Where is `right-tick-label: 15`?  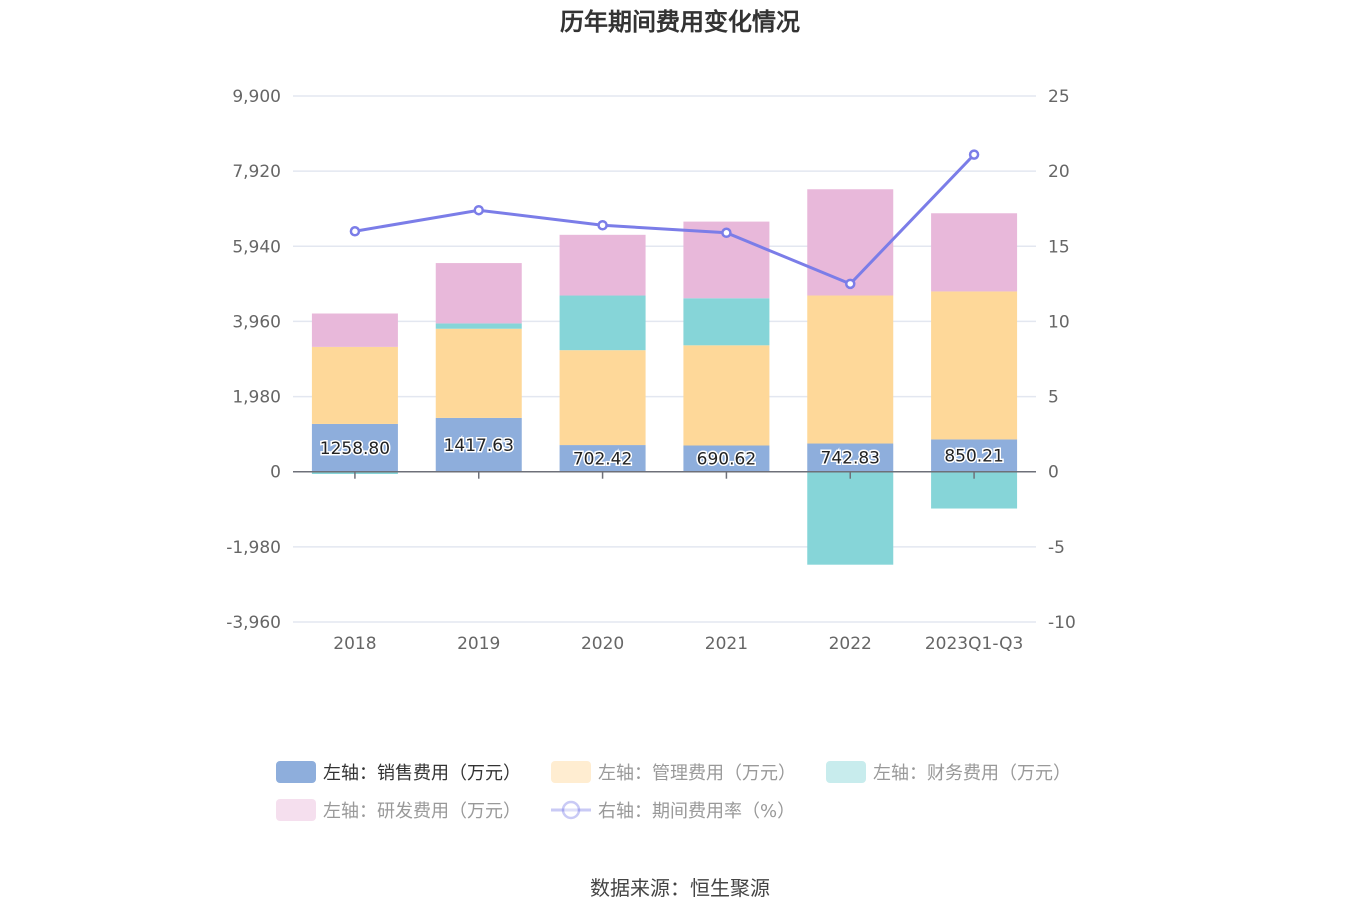
right-tick-label: 15 is located at coordinates (1059, 247).